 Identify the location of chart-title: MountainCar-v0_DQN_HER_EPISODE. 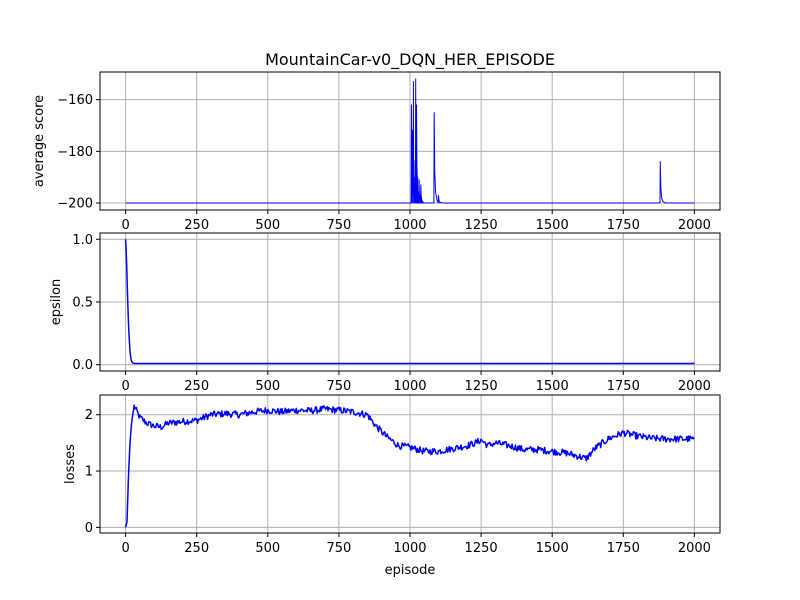
(410, 60).